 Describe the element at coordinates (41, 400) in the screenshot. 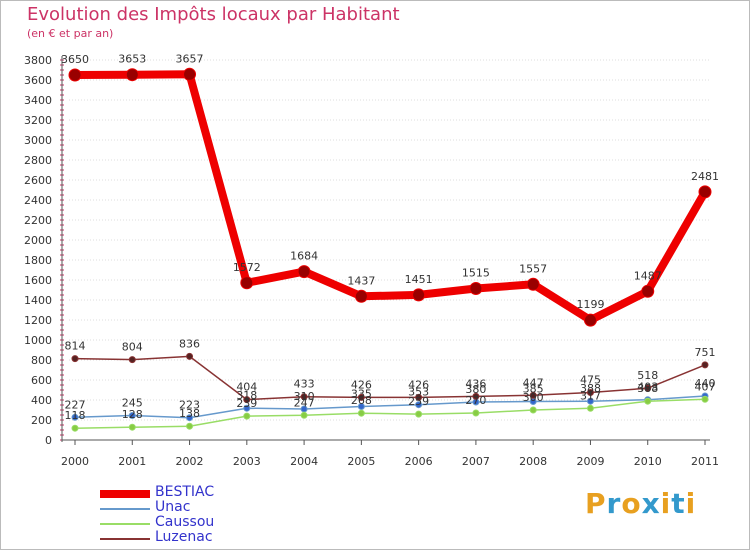

I see `y-tick-label: 400` at that location.